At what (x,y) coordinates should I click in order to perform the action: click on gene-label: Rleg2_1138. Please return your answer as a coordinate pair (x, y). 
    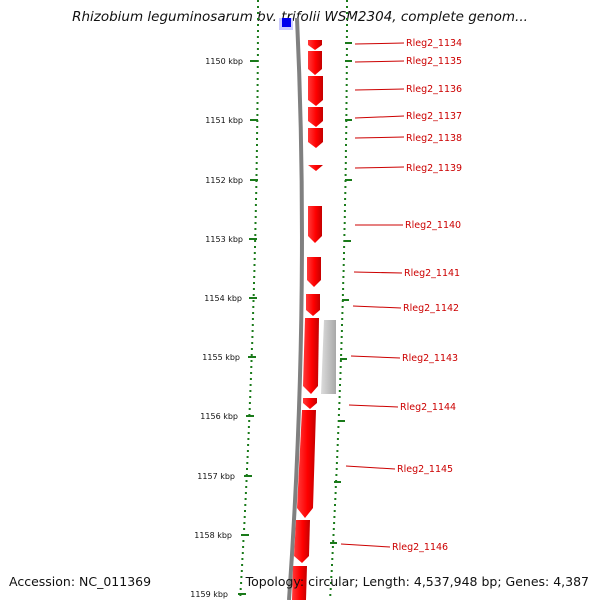
    Looking at the image, I should click on (434, 138).